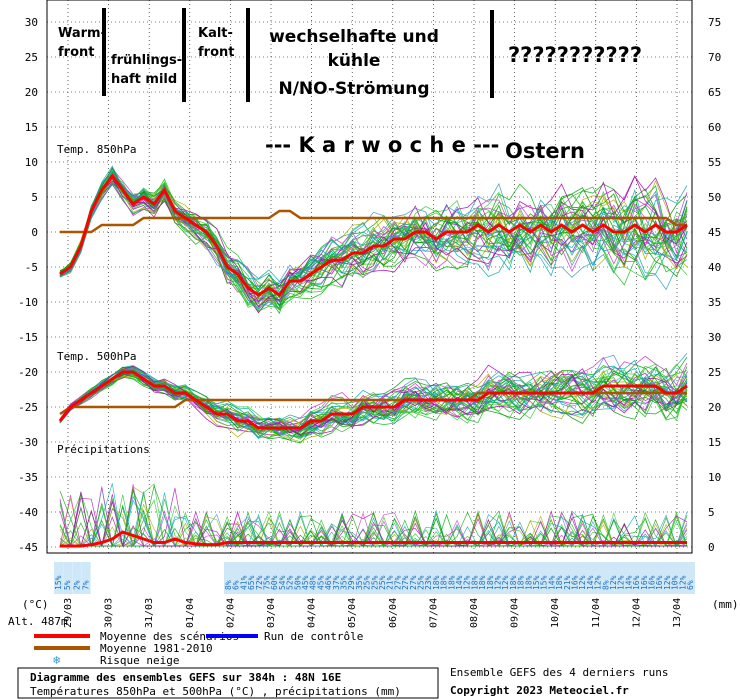  Describe the element at coordinates (714, 477) in the screenshot. I see `right-tick-label: 10` at that location.